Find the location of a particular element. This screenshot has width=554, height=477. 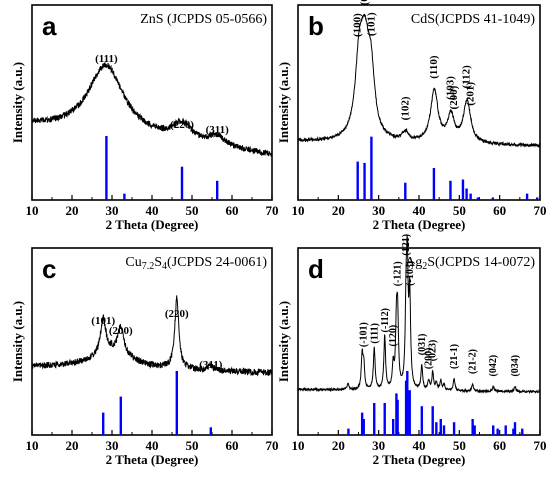

panel-letter: c is located at coordinates (49, 269).